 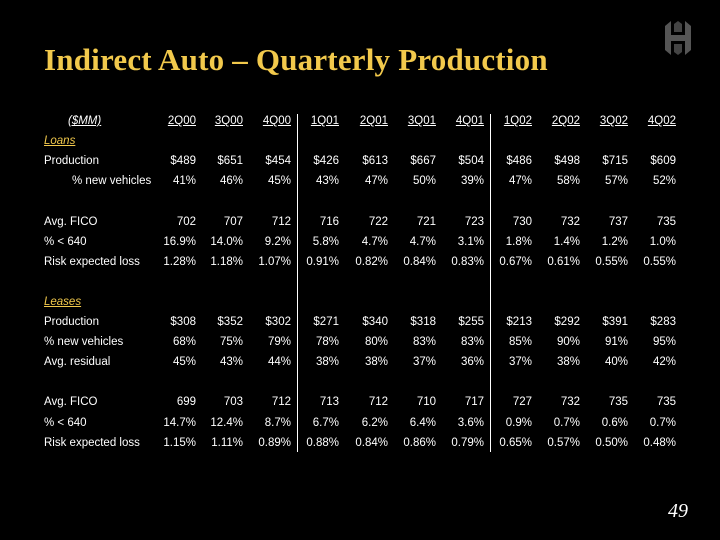 What do you see at coordinates (276, 121) in the screenshot?
I see `column-header-4q00: 4Q00` at bounding box center [276, 121].